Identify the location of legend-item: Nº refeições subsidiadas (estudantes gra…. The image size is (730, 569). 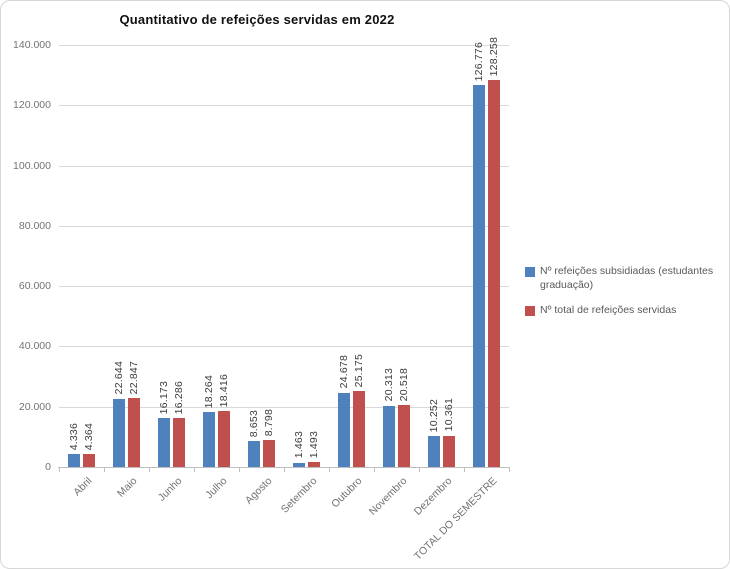
(627, 278).